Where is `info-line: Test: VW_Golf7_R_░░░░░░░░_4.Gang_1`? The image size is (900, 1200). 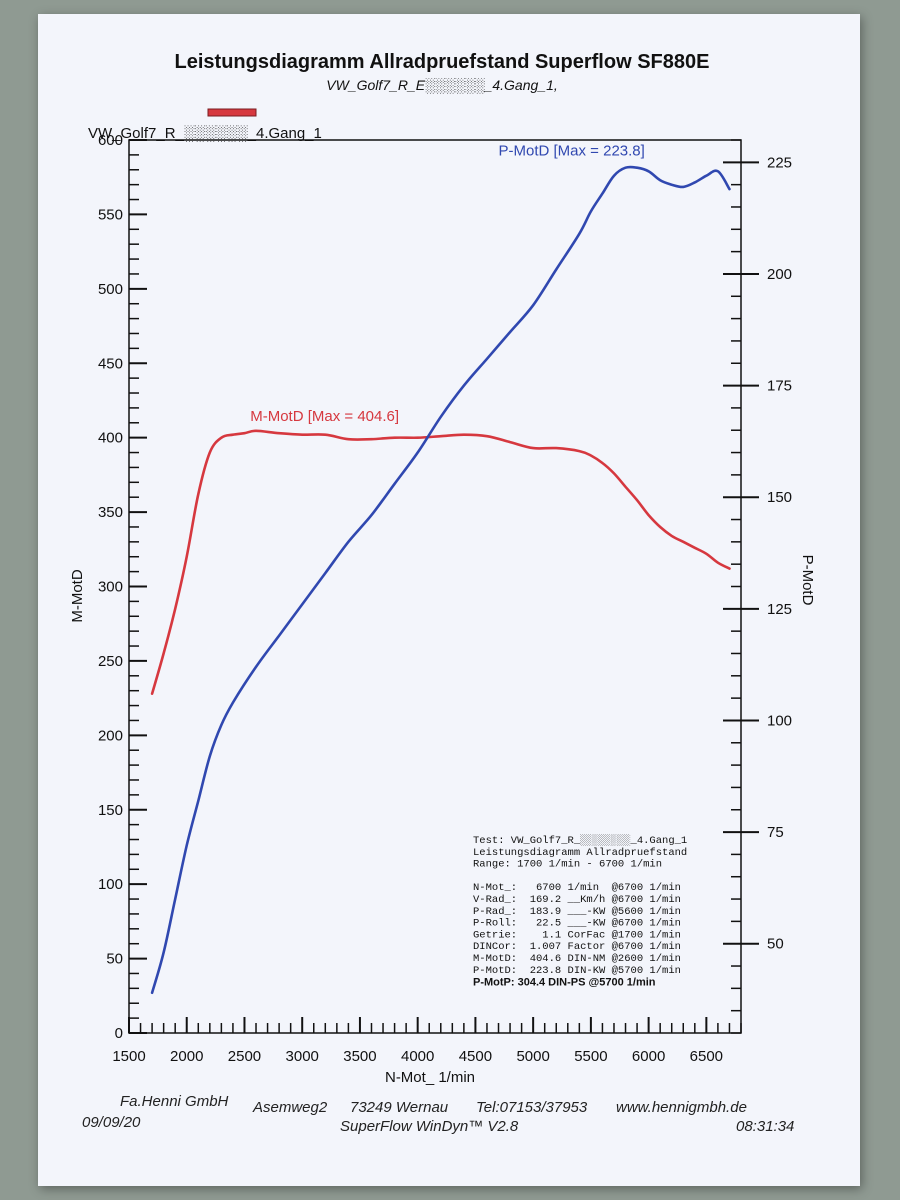 info-line: Test: VW_Golf7_R_░░░░░░░░_4.Gang_1 is located at coordinates (580, 840).